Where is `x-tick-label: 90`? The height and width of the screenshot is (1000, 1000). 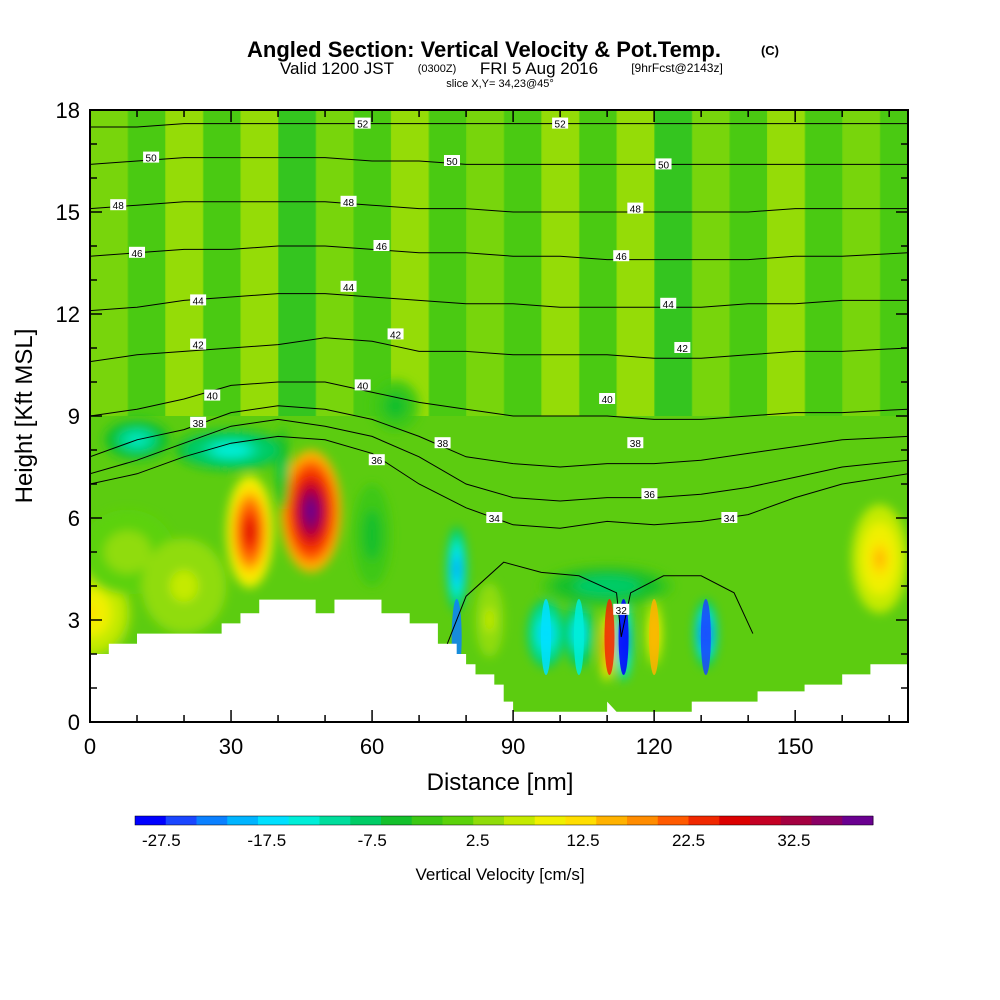
x-tick-label: 90 is located at coordinates (513, 746).